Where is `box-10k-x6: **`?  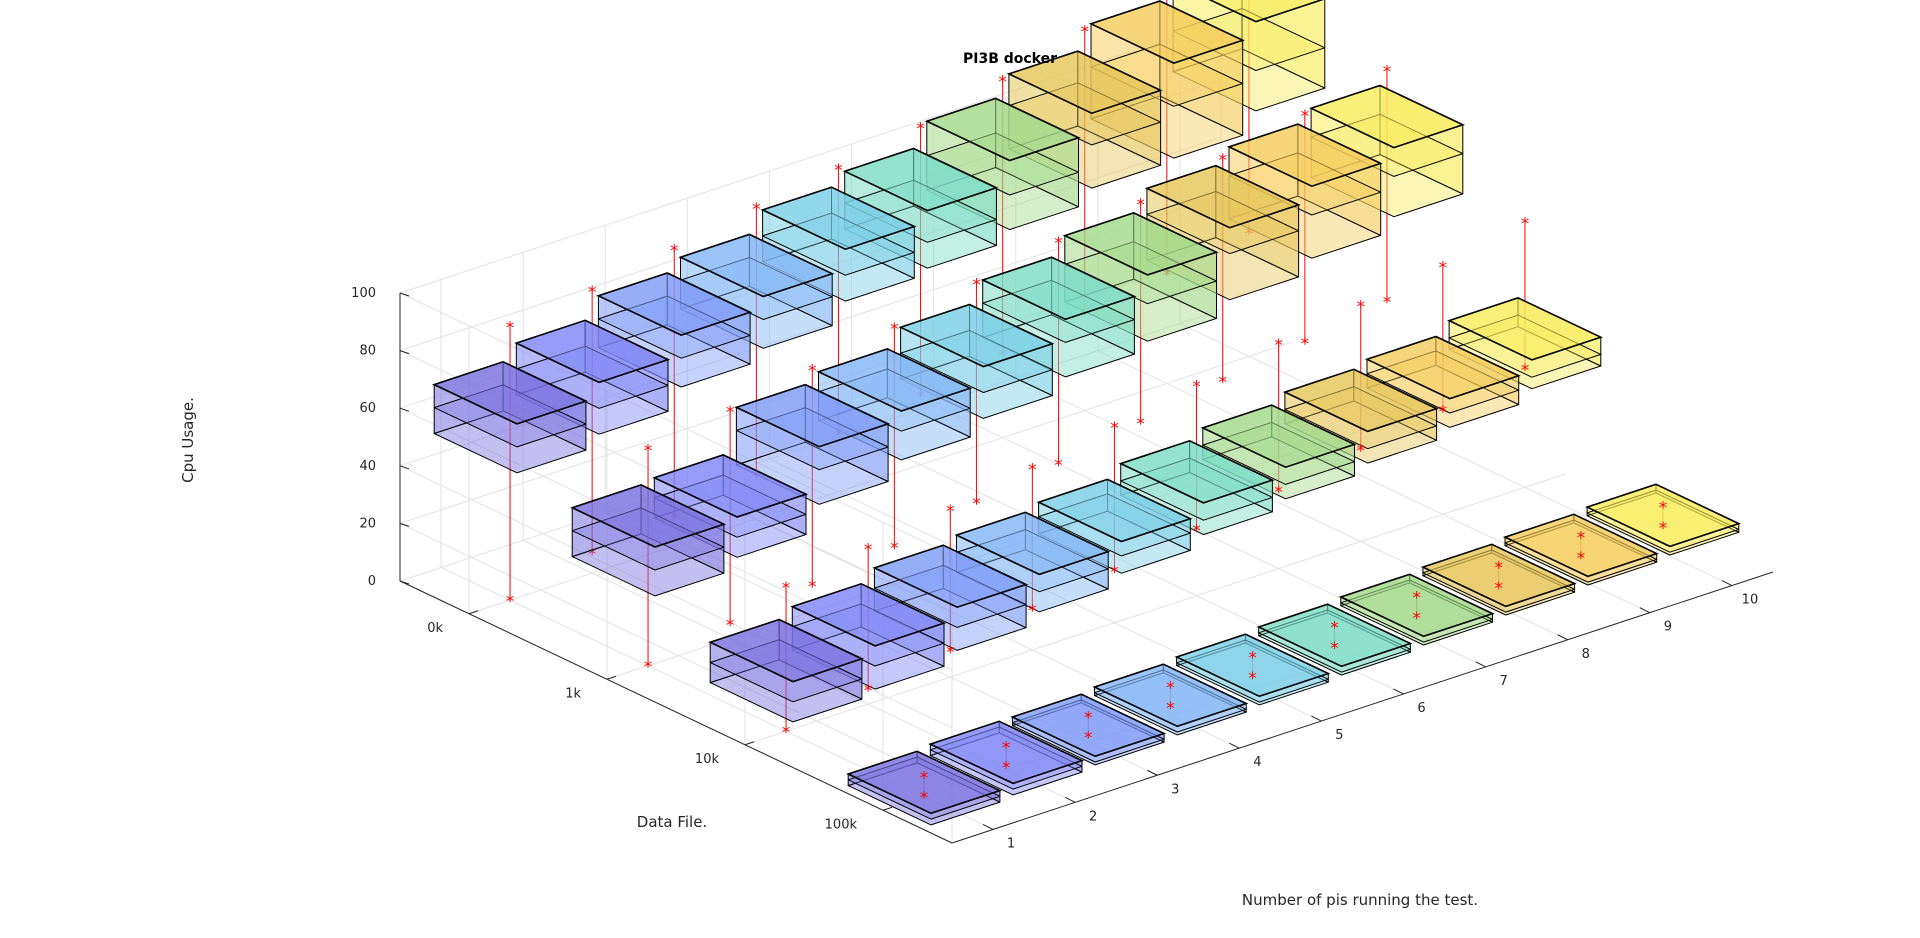 box-10k-x6: ** is located at coordinates (1196, 459).